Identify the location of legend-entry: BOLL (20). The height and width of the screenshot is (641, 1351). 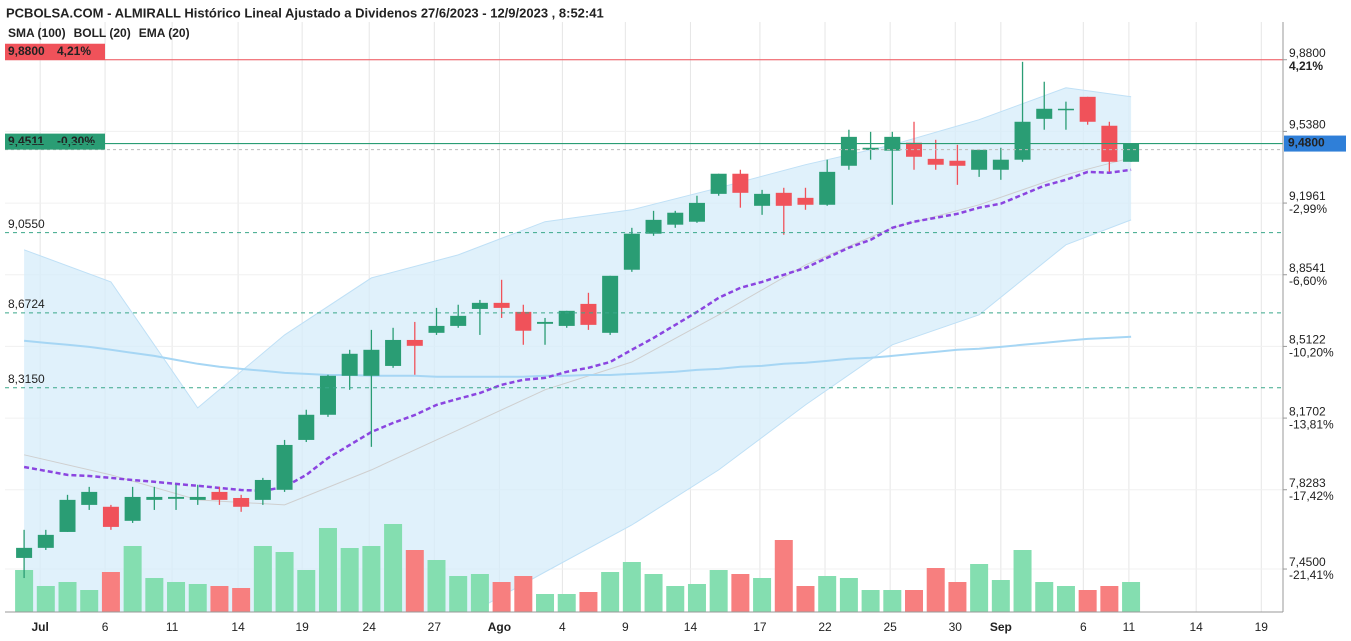
(102, 33).